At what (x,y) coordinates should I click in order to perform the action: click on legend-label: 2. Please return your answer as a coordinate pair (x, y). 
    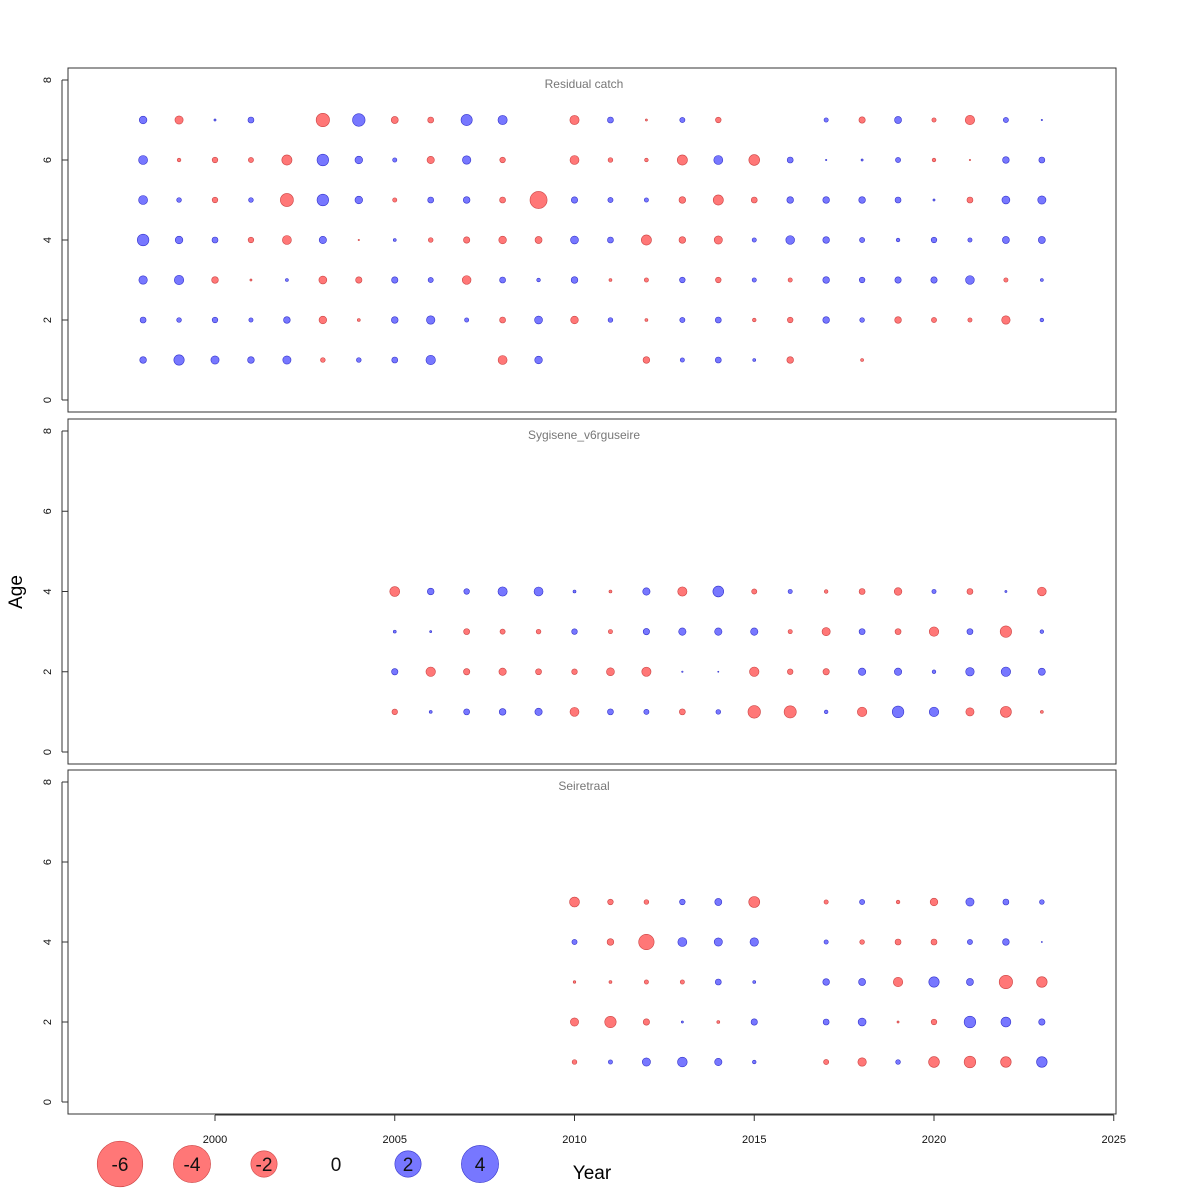
    Looking at the image, I should click on (408, 1165).